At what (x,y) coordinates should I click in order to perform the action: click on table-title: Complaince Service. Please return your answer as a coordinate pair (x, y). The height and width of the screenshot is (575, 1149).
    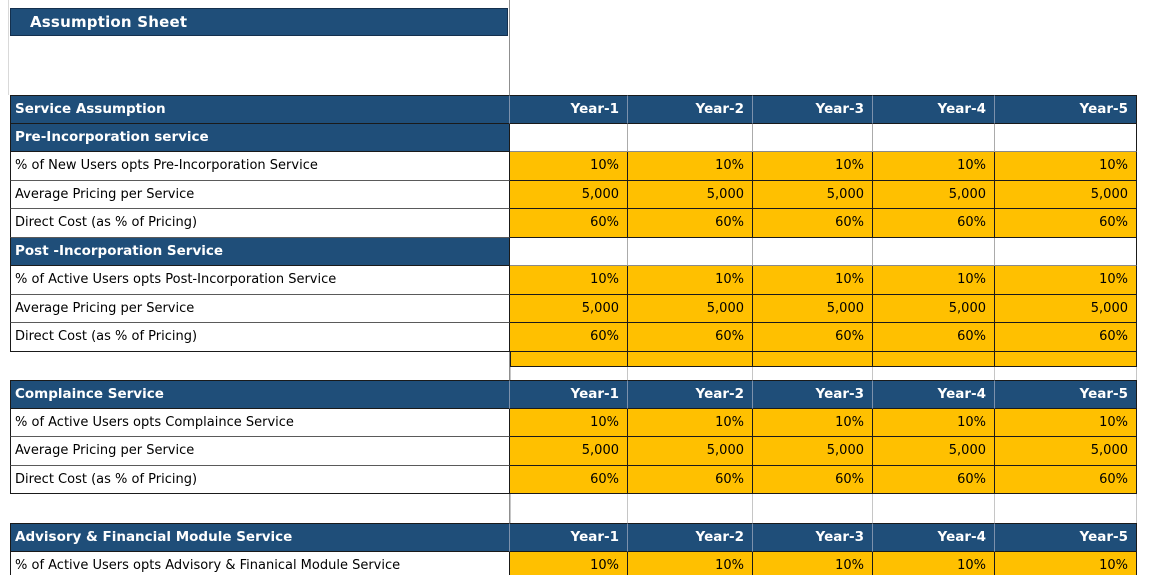
    Looking at the image, I should click on (260, 394).